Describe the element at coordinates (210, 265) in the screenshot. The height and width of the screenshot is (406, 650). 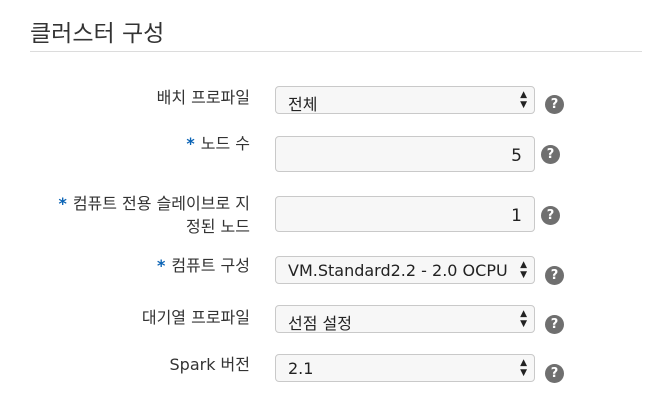
I see `compute-shape-label-text: 컴퓨트 구성` at that location.